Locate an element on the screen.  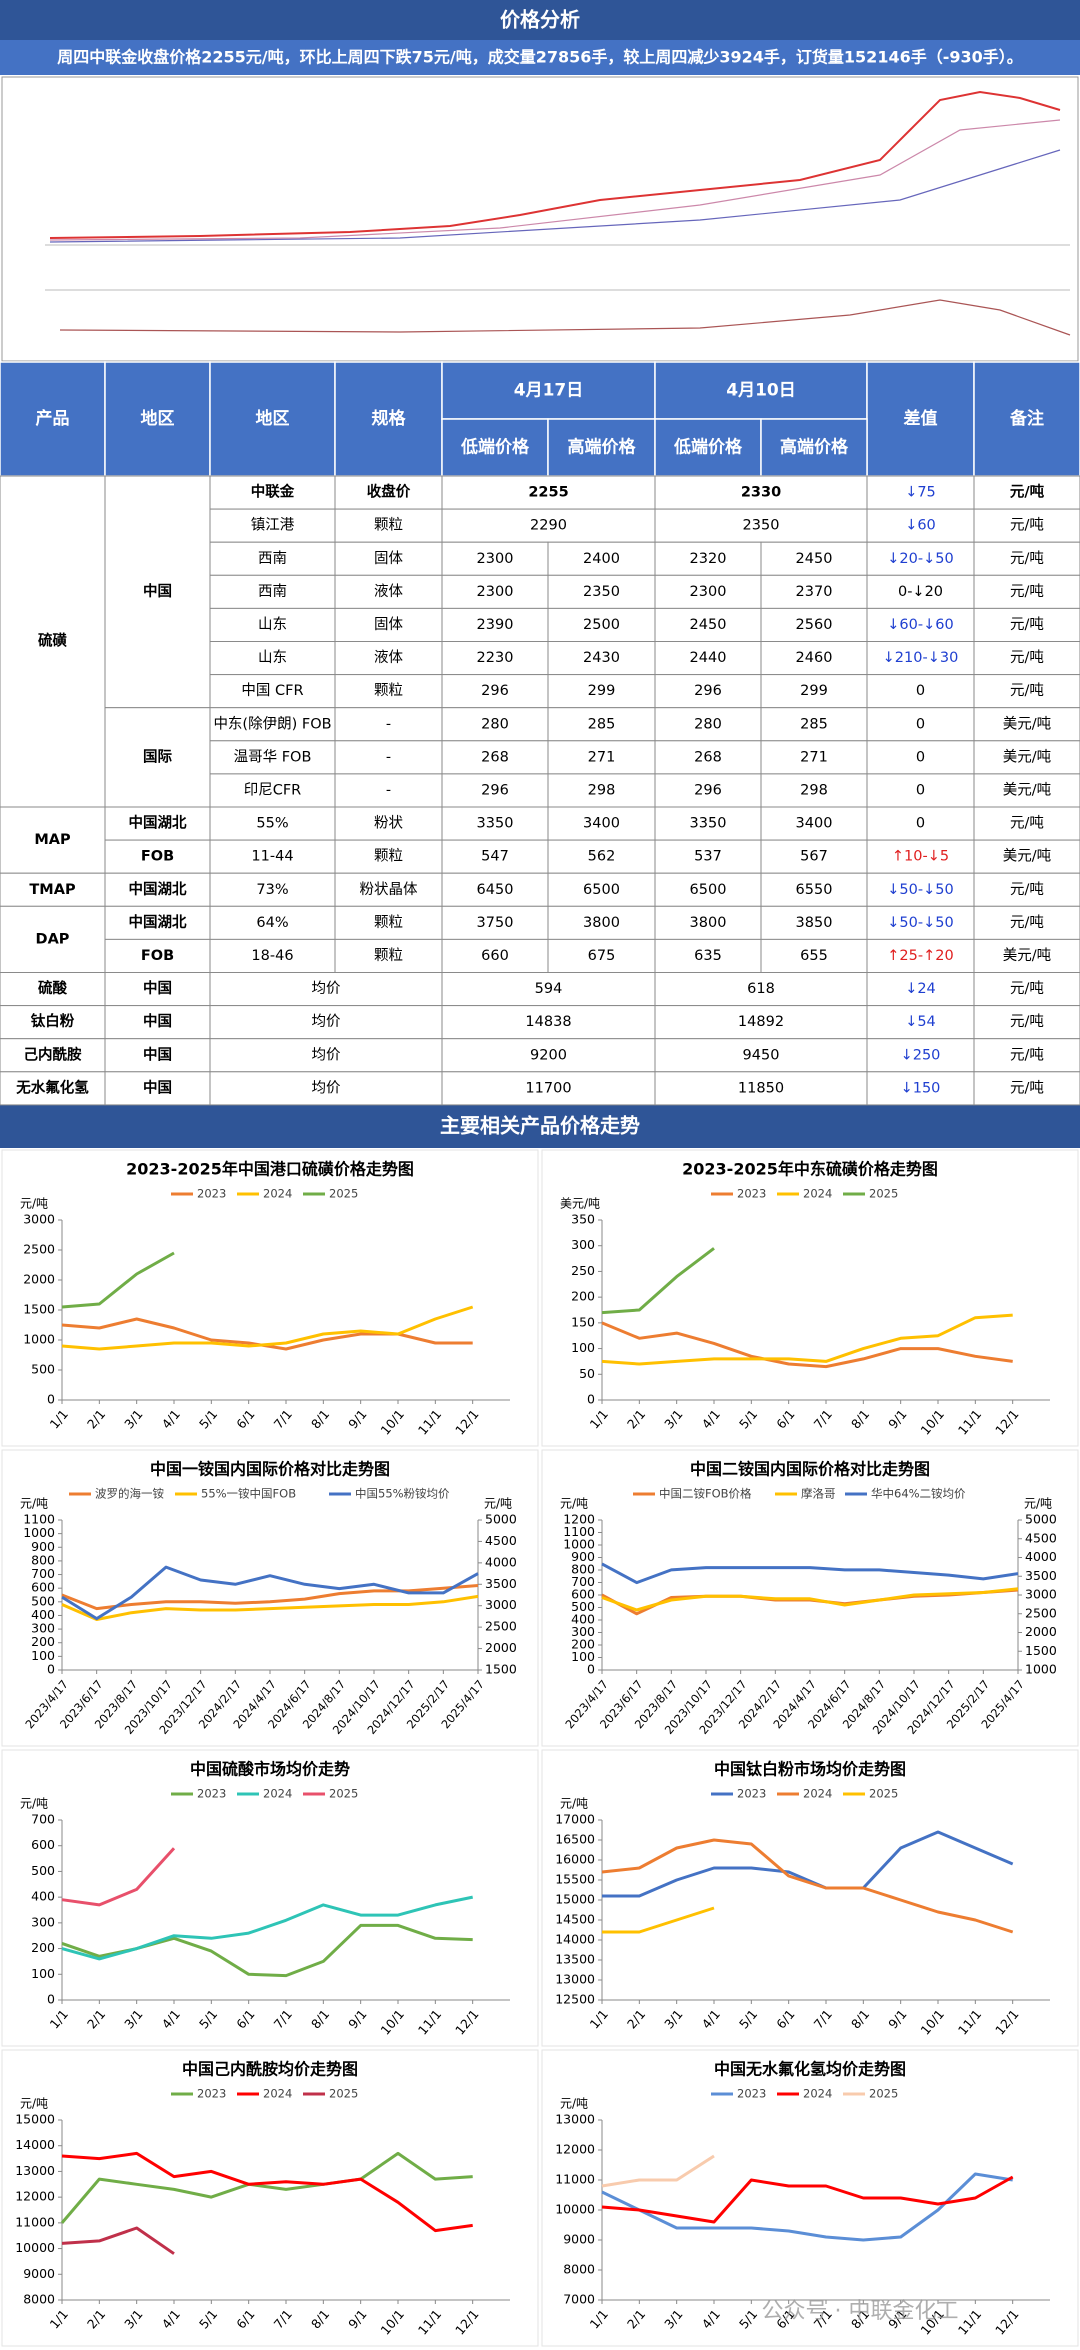
cell-text: 296 is located at coordinates (495, 790).